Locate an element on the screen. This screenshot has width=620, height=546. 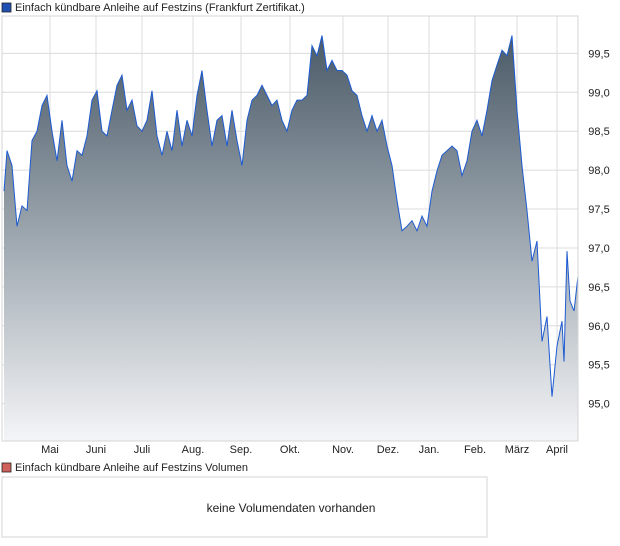
x-tick-label: Sep. is located at coordinates (241, 450).